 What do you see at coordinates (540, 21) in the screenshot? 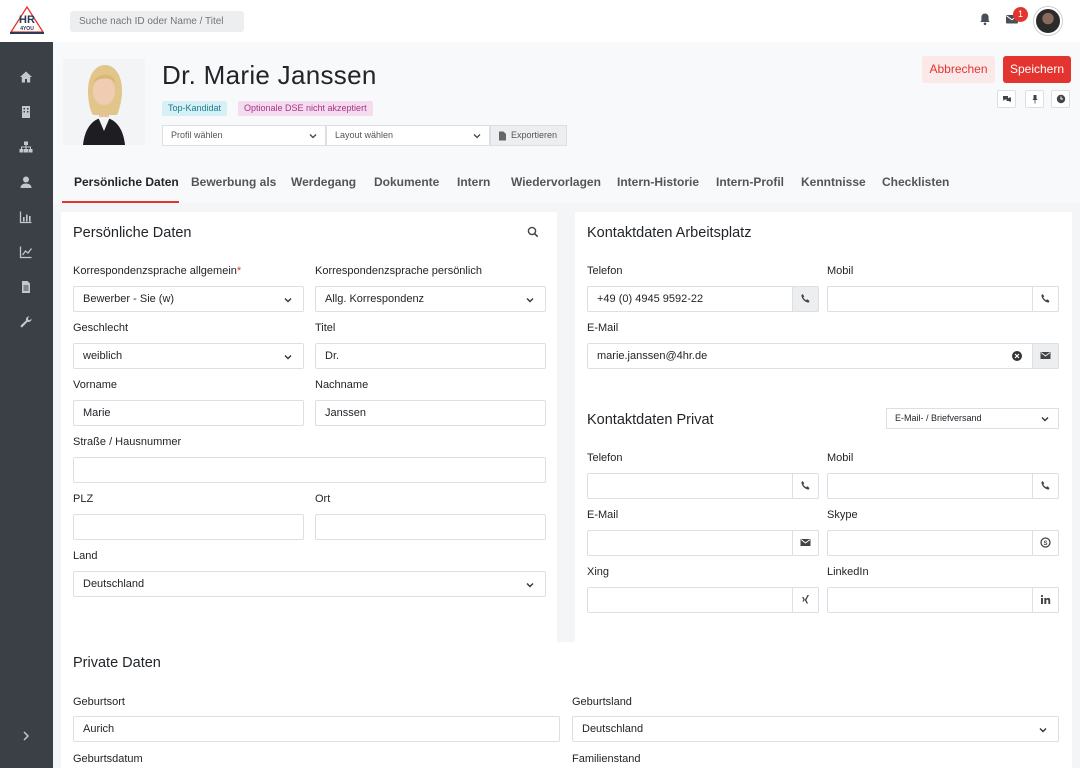
I see `top-bar: HR 4YOU 1` at bounding box center [540, 21].